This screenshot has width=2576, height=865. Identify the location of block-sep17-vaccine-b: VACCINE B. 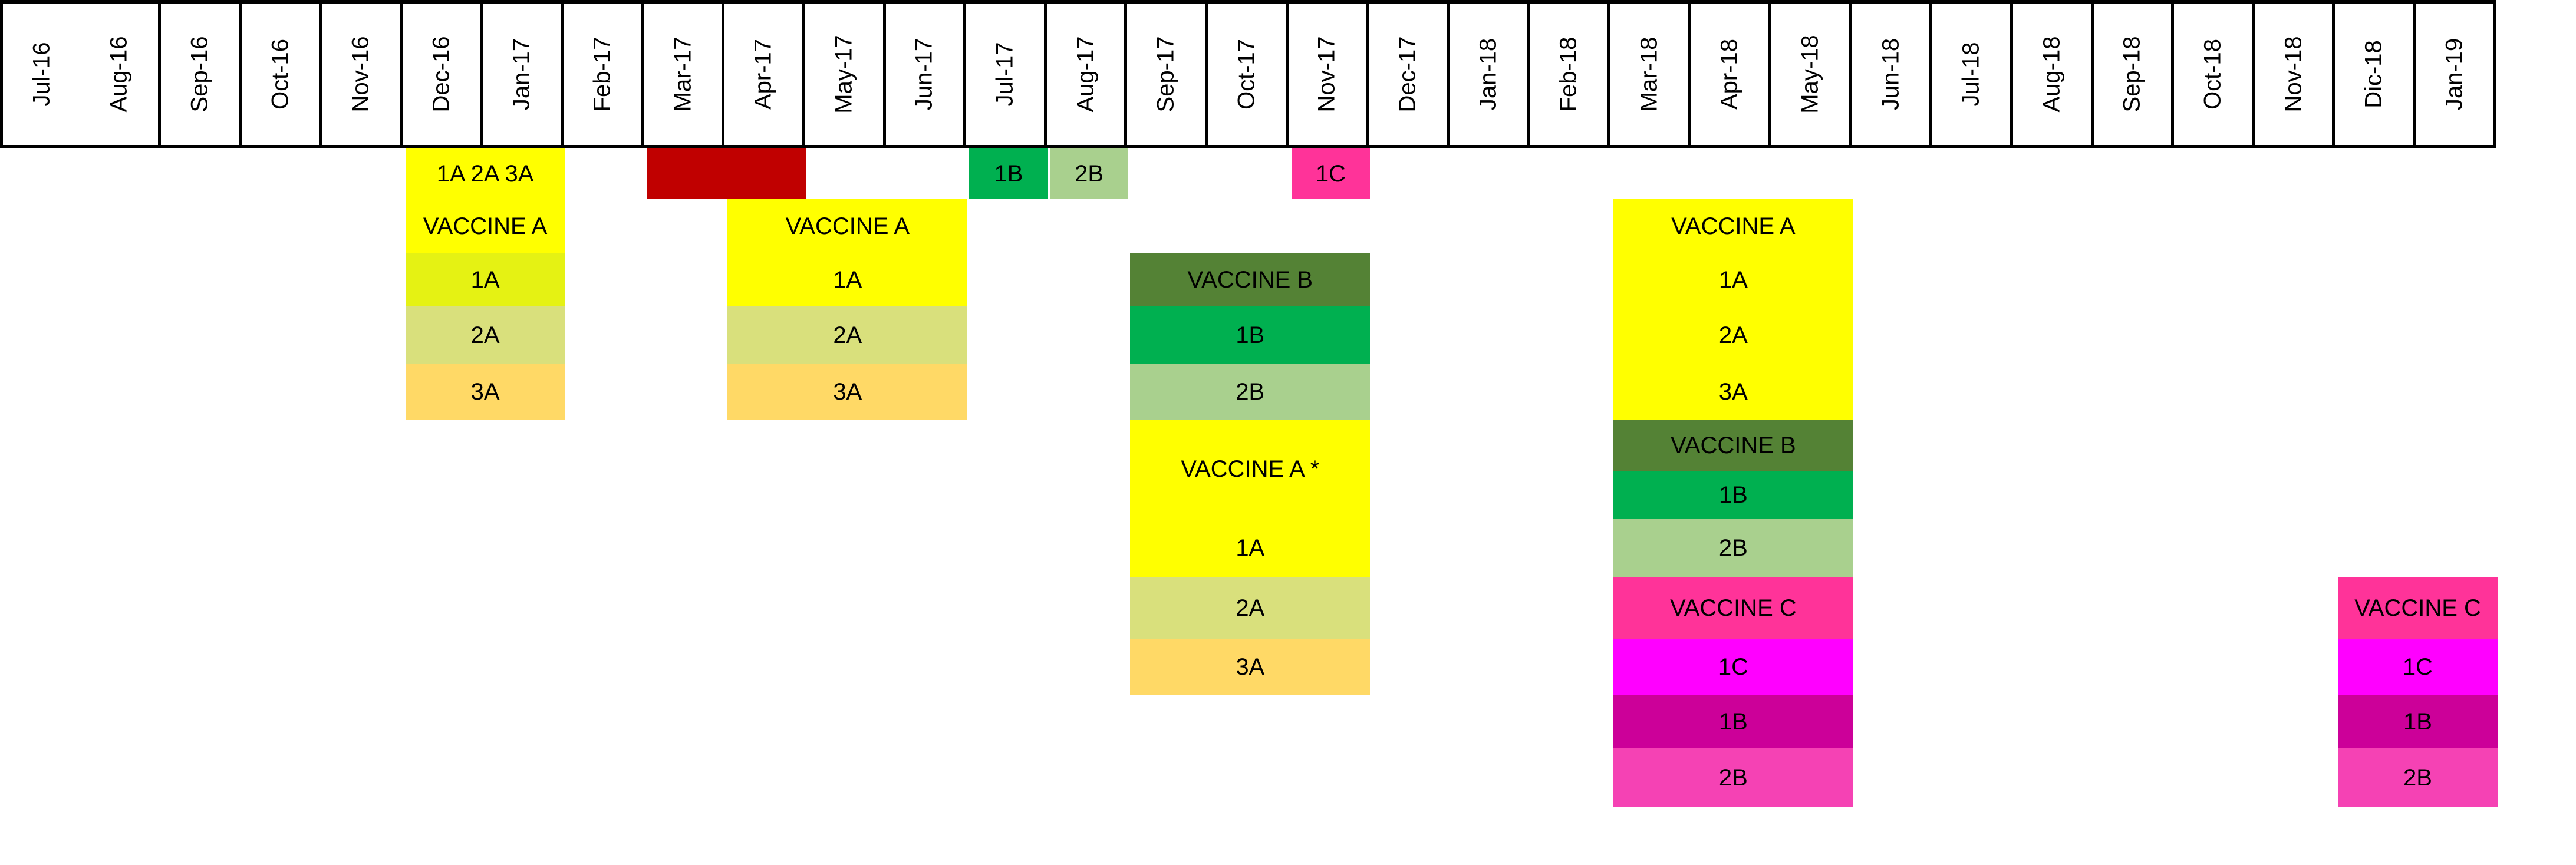
(1250, 279).